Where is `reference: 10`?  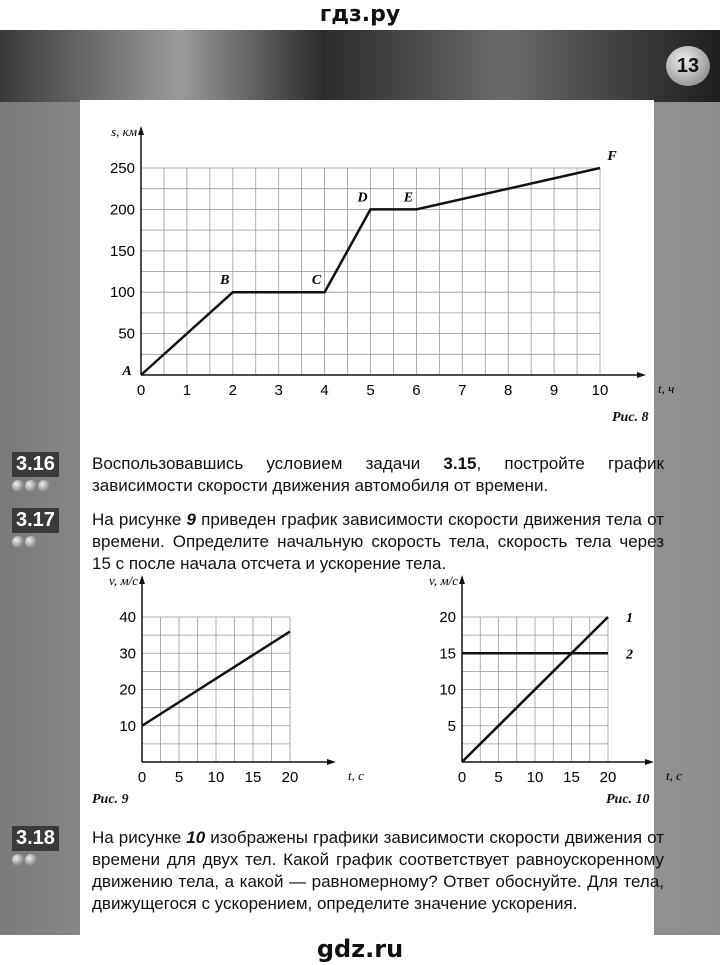
reference: 10 is located at coordinates (196, 837).